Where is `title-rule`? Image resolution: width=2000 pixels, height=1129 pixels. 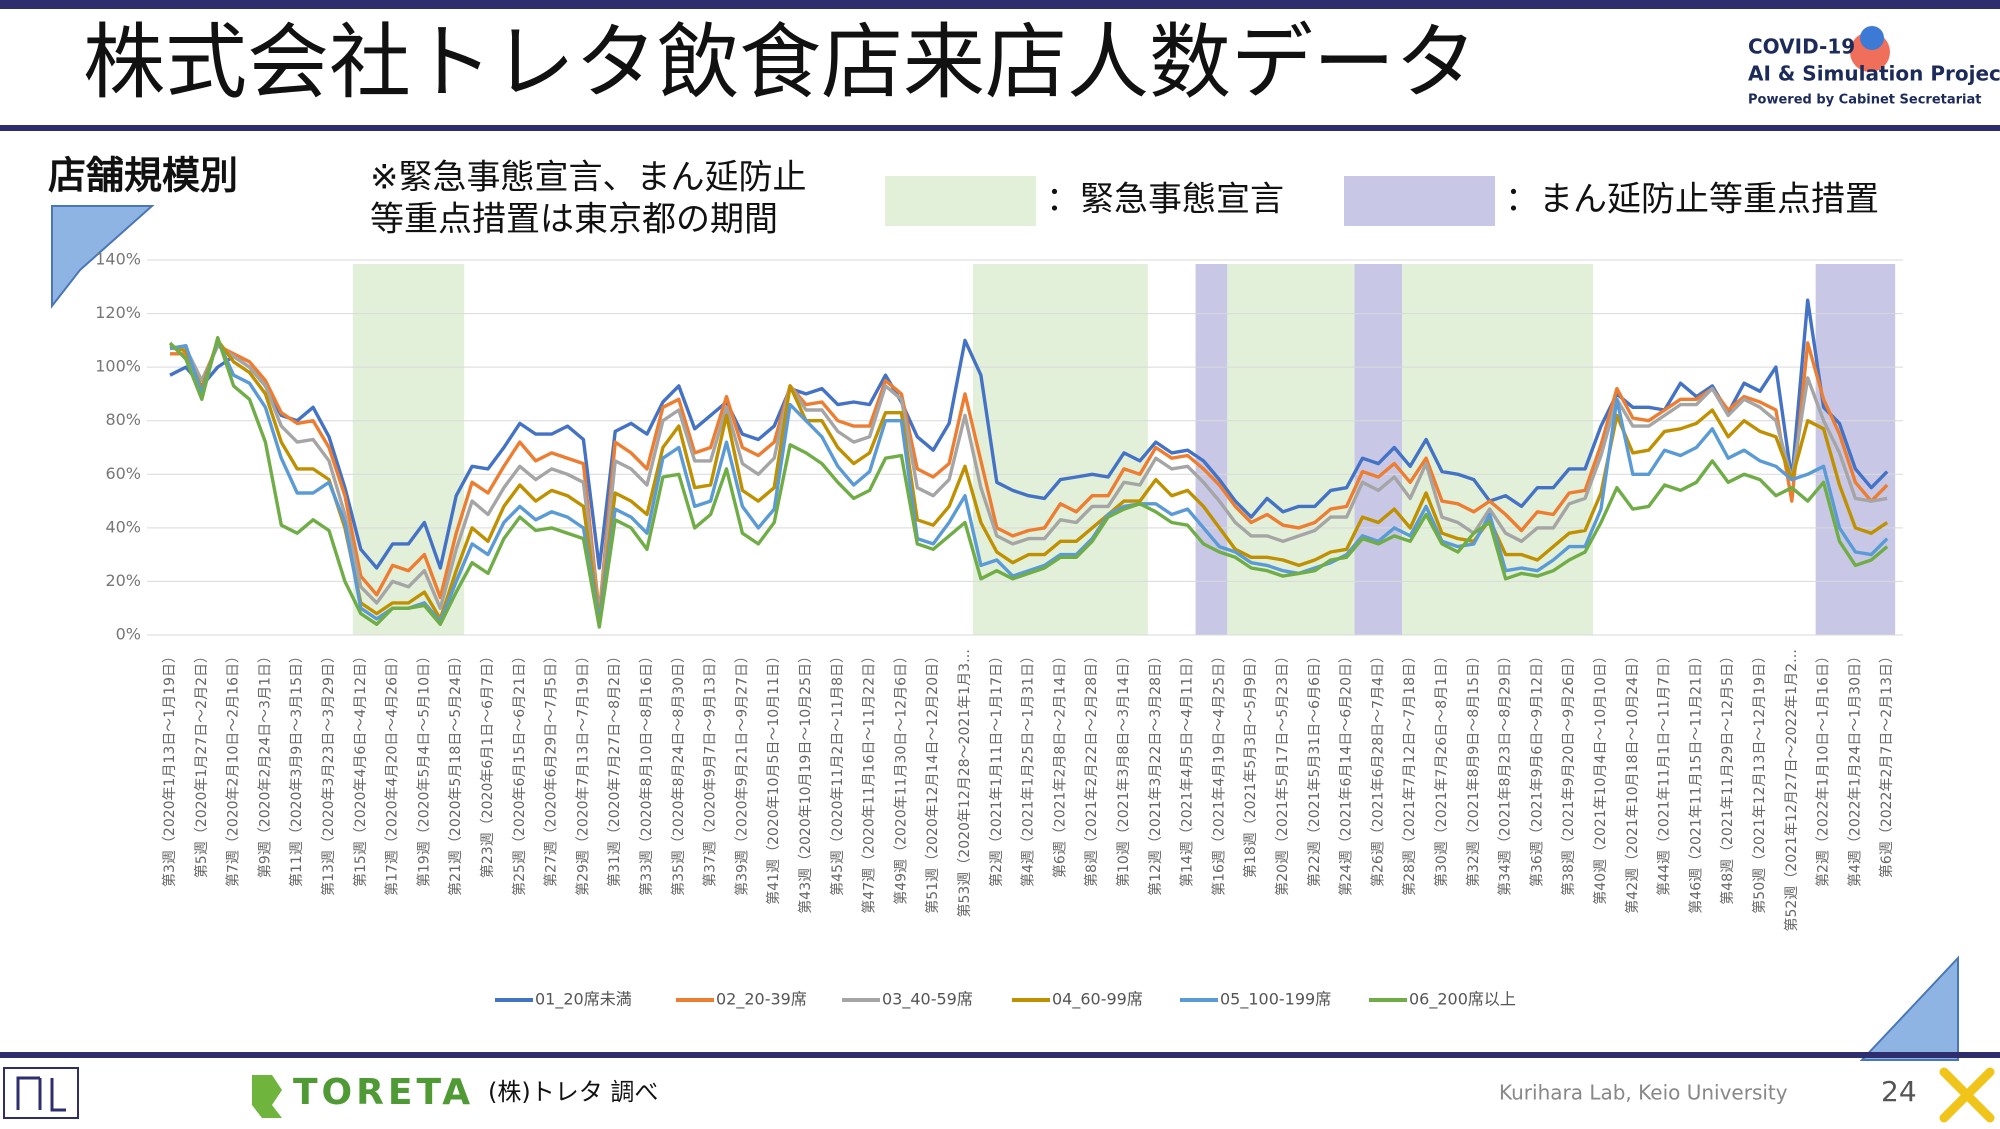
title-rule is located at coordinates (1000, 128).